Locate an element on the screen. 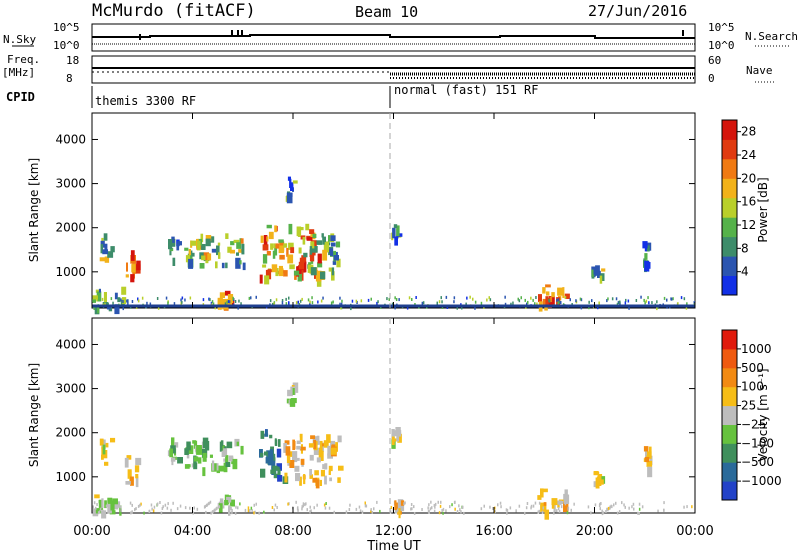 Image resolution: width=800 pixels, height=554 pixels. power-colorbar-cell is located at coordinates (729, 130).